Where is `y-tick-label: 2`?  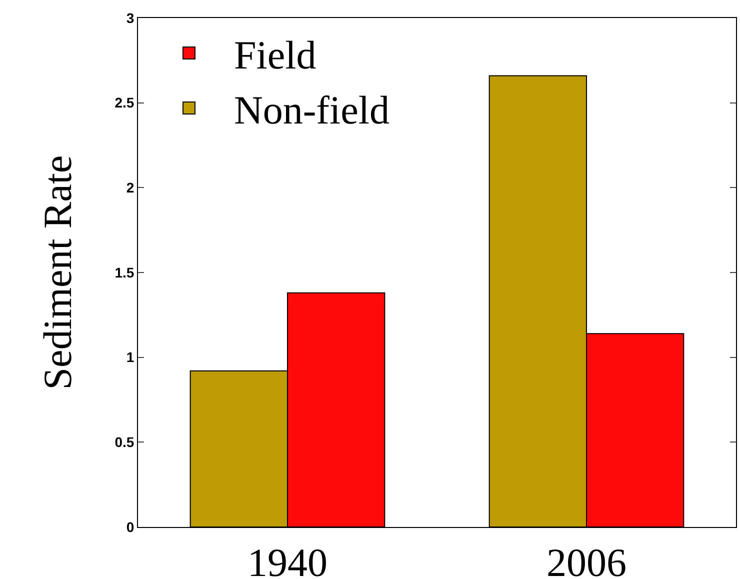
y-tick-label: 2 is located at coordinates (130, 188).